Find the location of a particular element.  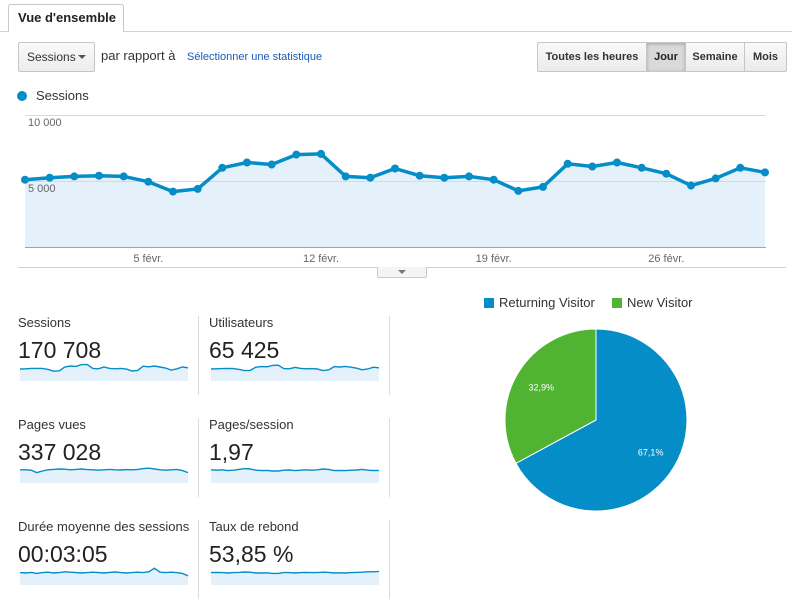

chart-legend-sessions: Sessions is located at coordinates (53, 96).